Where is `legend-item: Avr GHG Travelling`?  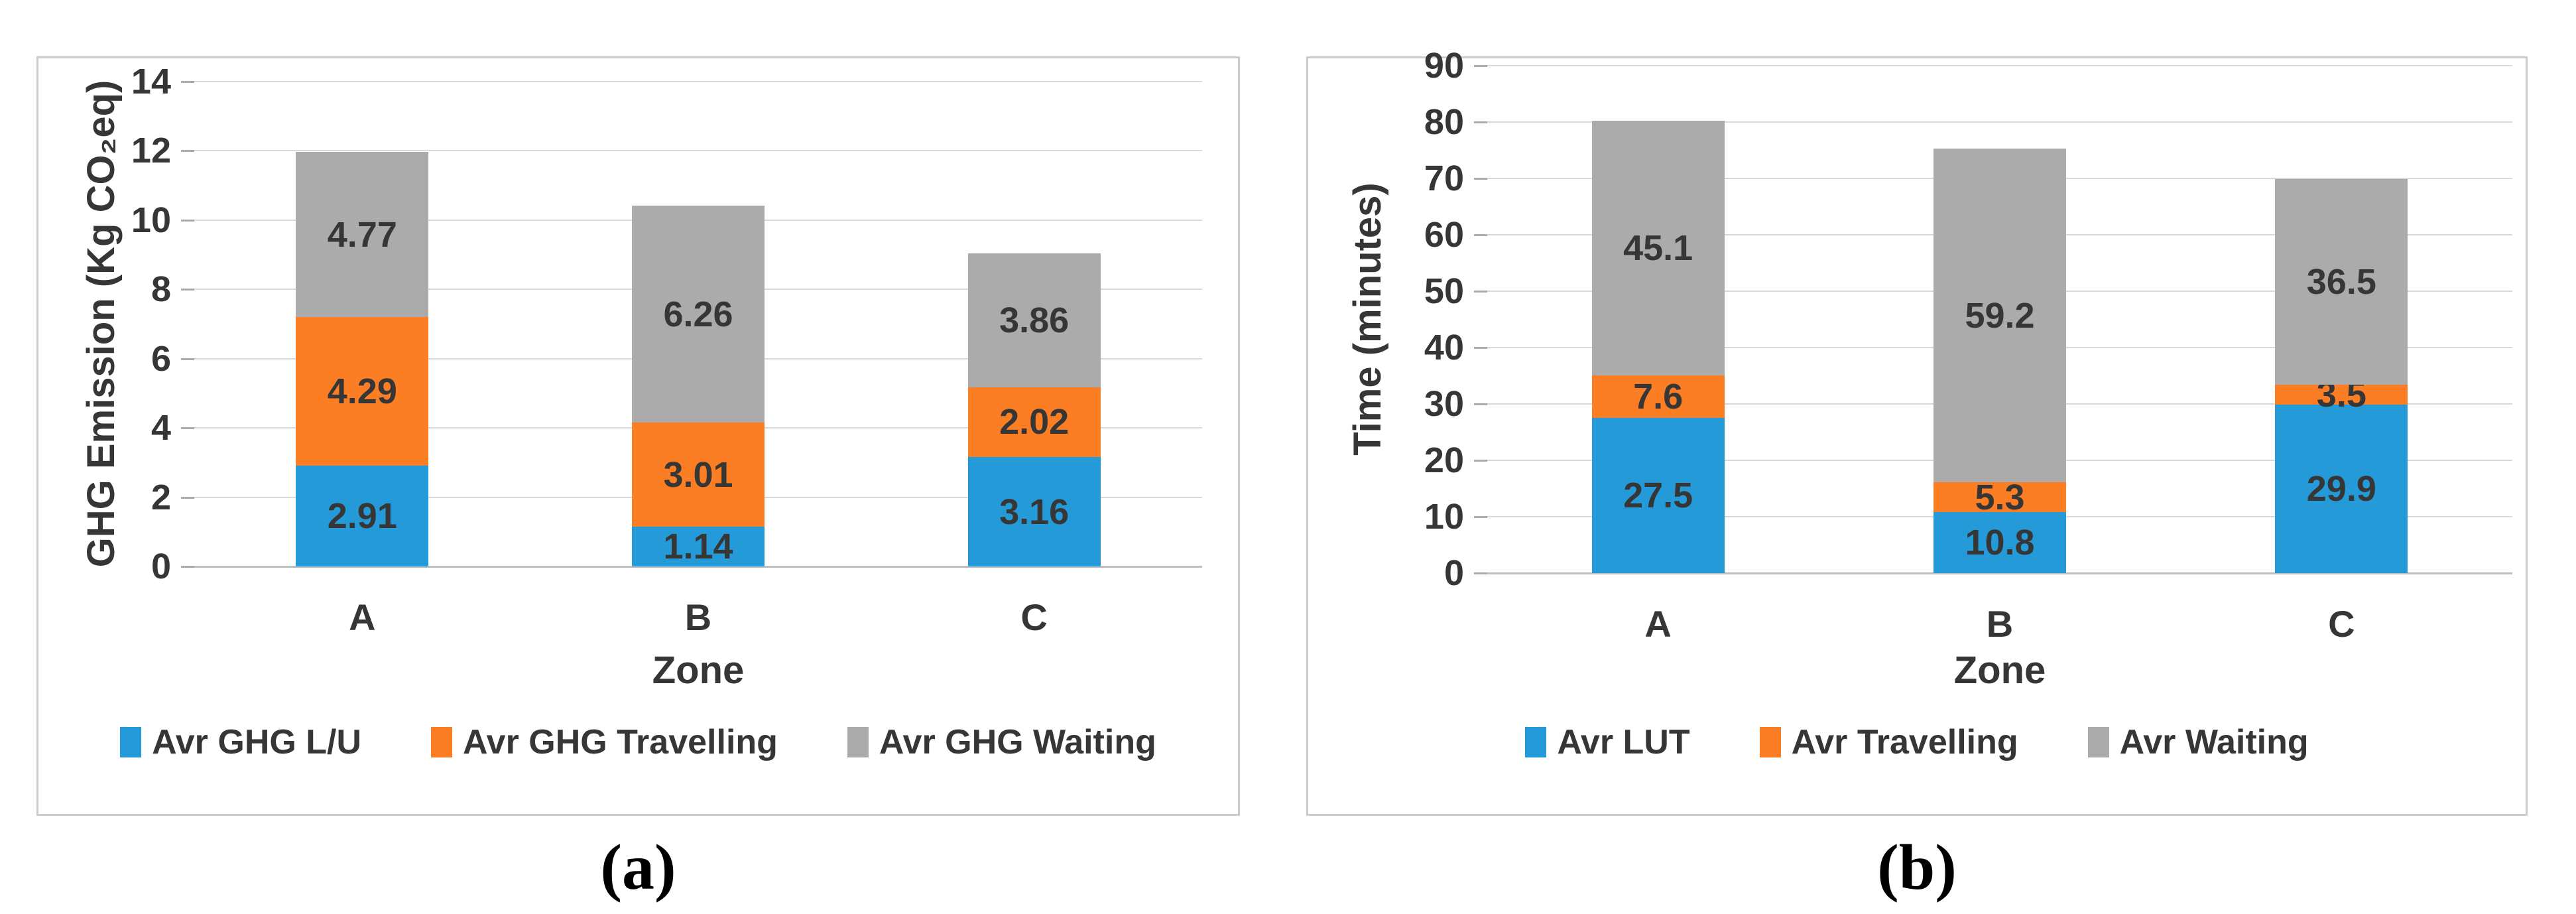
legend-item: Avr GHG Travelling is located at coordinates (604, 742).